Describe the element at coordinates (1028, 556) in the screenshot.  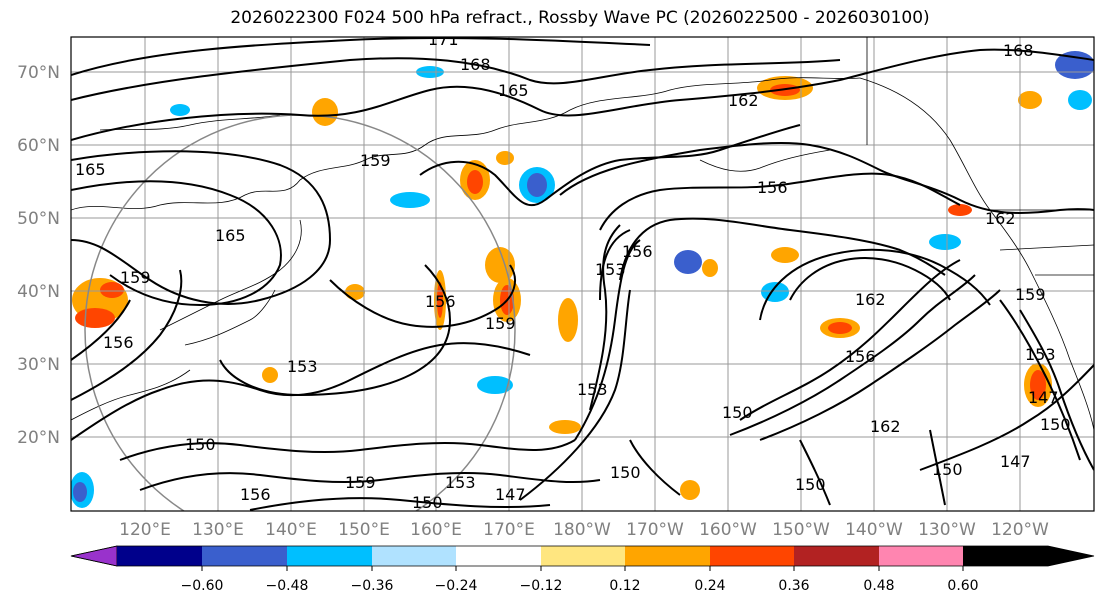
I see `colorbar-extend-high` at that location.